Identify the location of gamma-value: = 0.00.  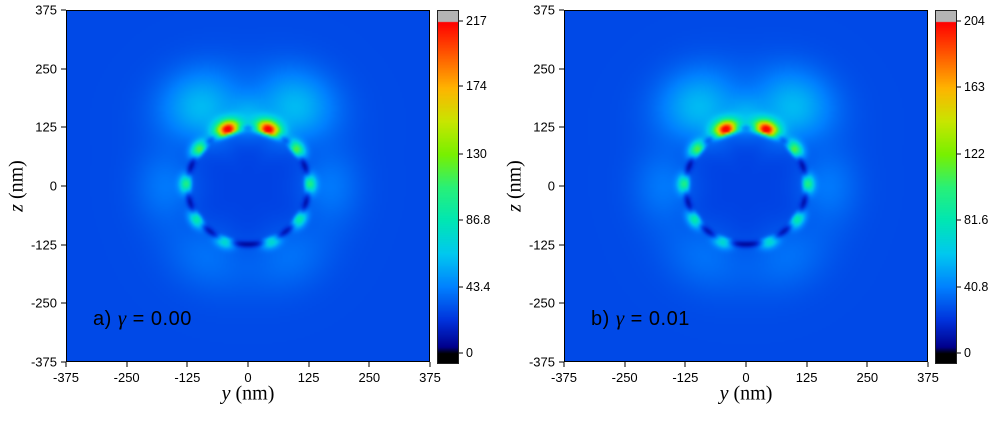
(159, 319).